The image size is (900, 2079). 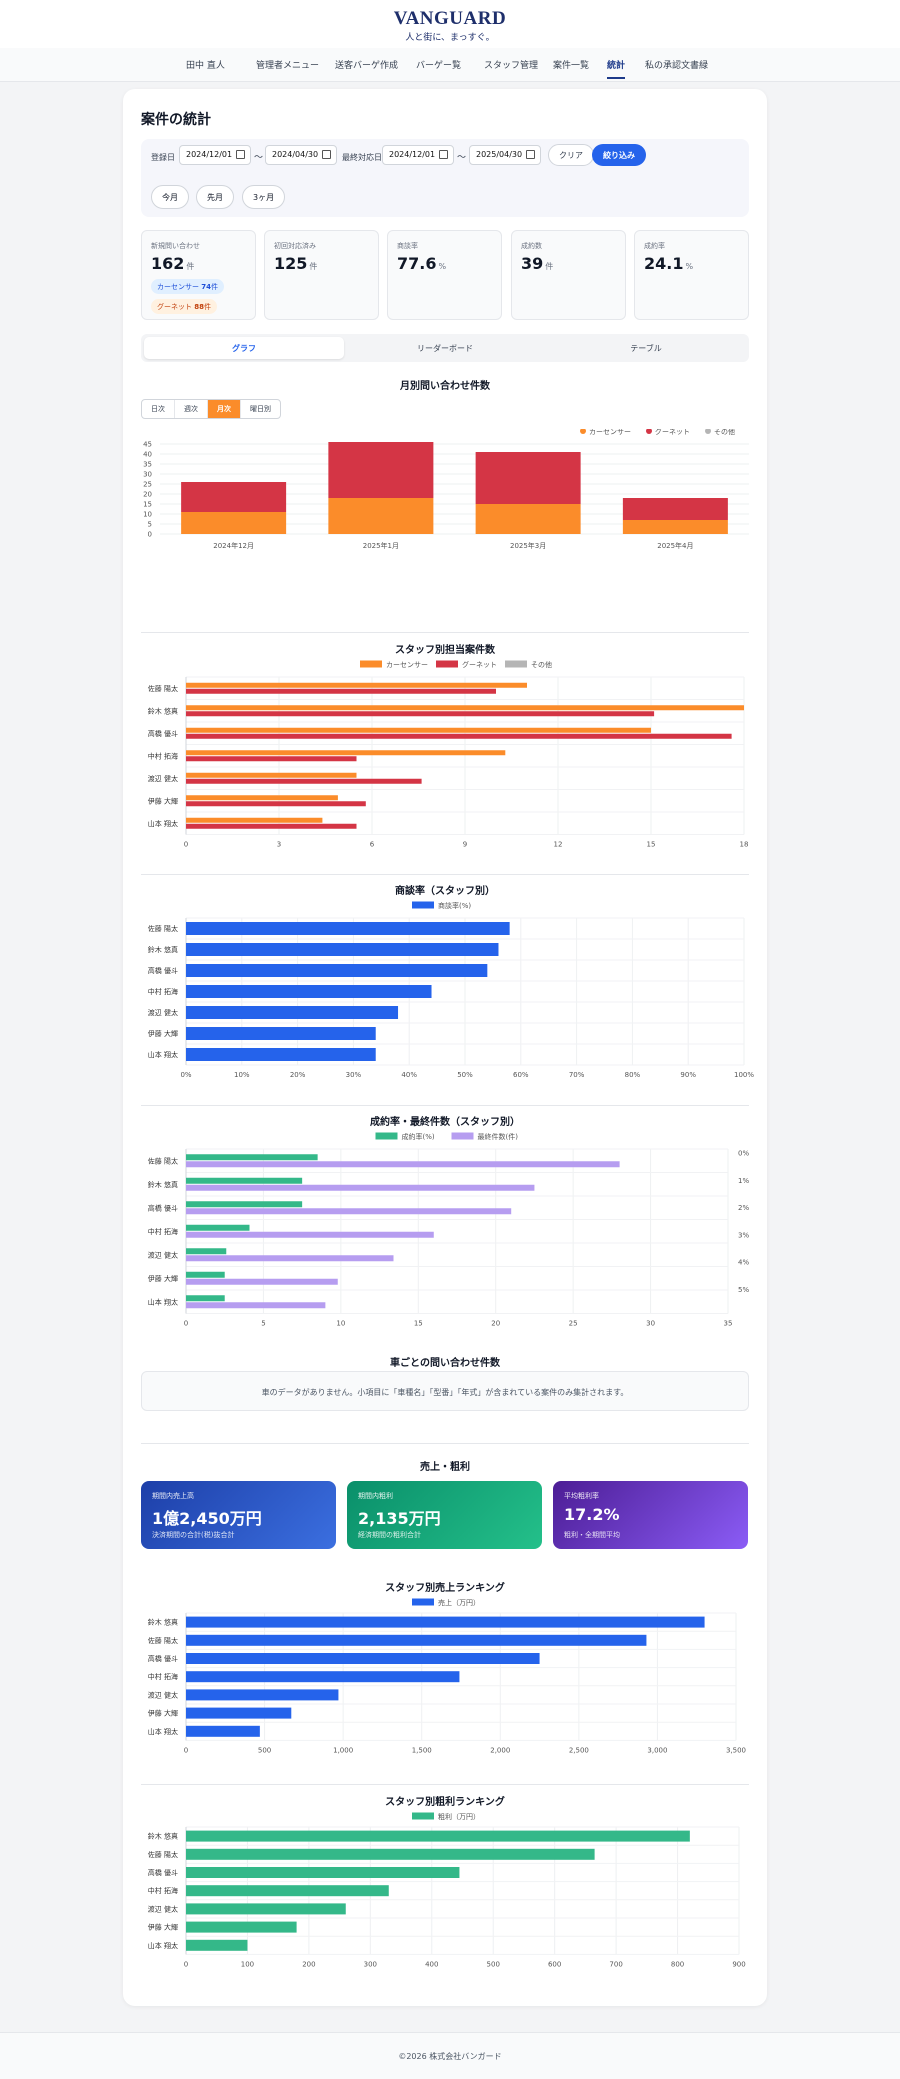 I want to click on finance-sub: 粗利・全期間平均, so click(x=592, y=1535).